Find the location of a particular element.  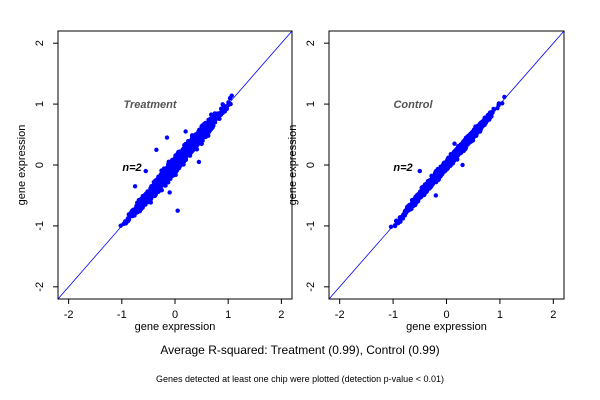

y-tick-label: 1 is located at coordinates (40, 104).